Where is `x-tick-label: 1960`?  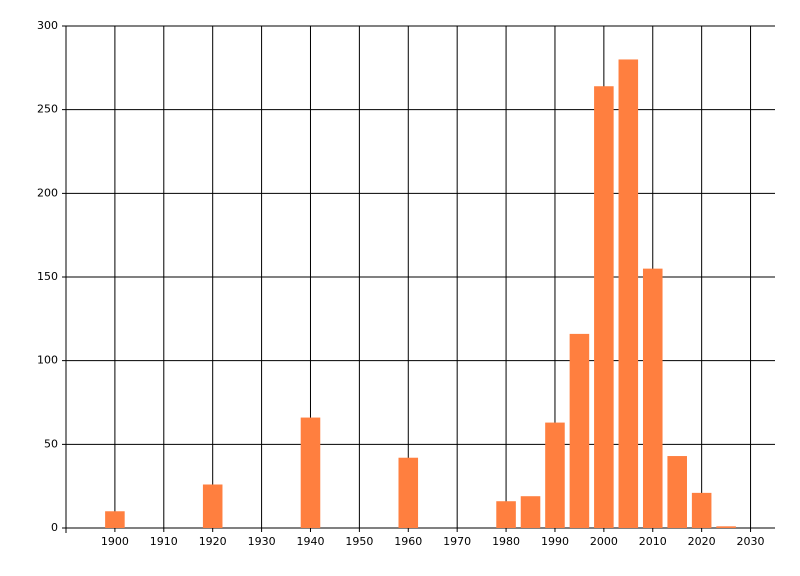 x-tick-label: 1960 is located at coordinates (408, 541).